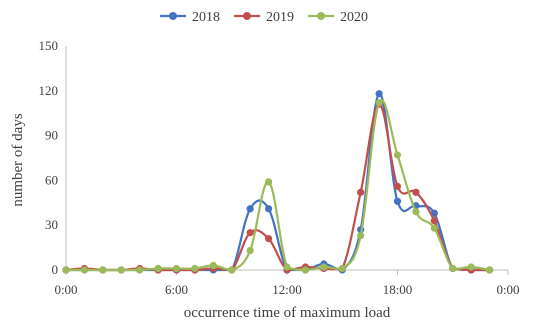 The width and height of the screenshot is (540, 322). I want to click on legend-label: 2020, so click(354, 17).